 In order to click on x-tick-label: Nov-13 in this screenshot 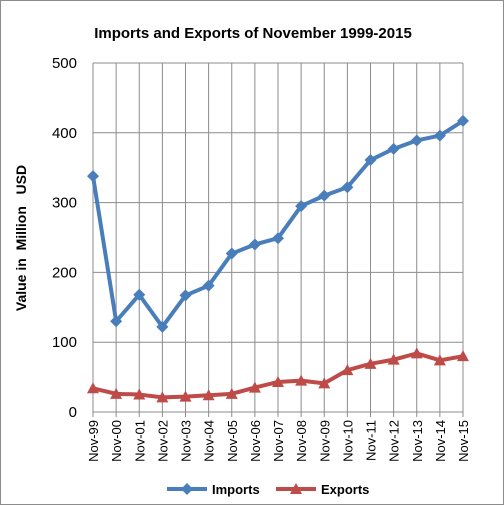, I will do `click(417, 441)`.